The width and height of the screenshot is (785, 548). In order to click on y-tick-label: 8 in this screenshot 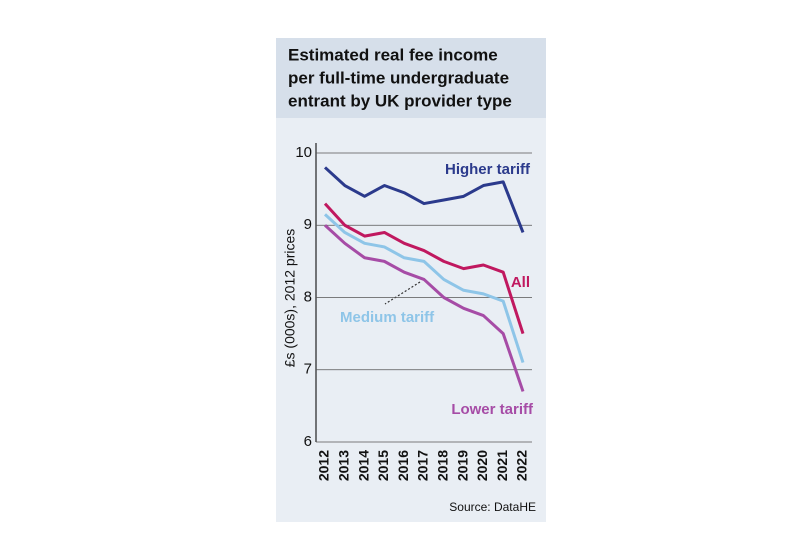, I will do `click(308, 296)`.